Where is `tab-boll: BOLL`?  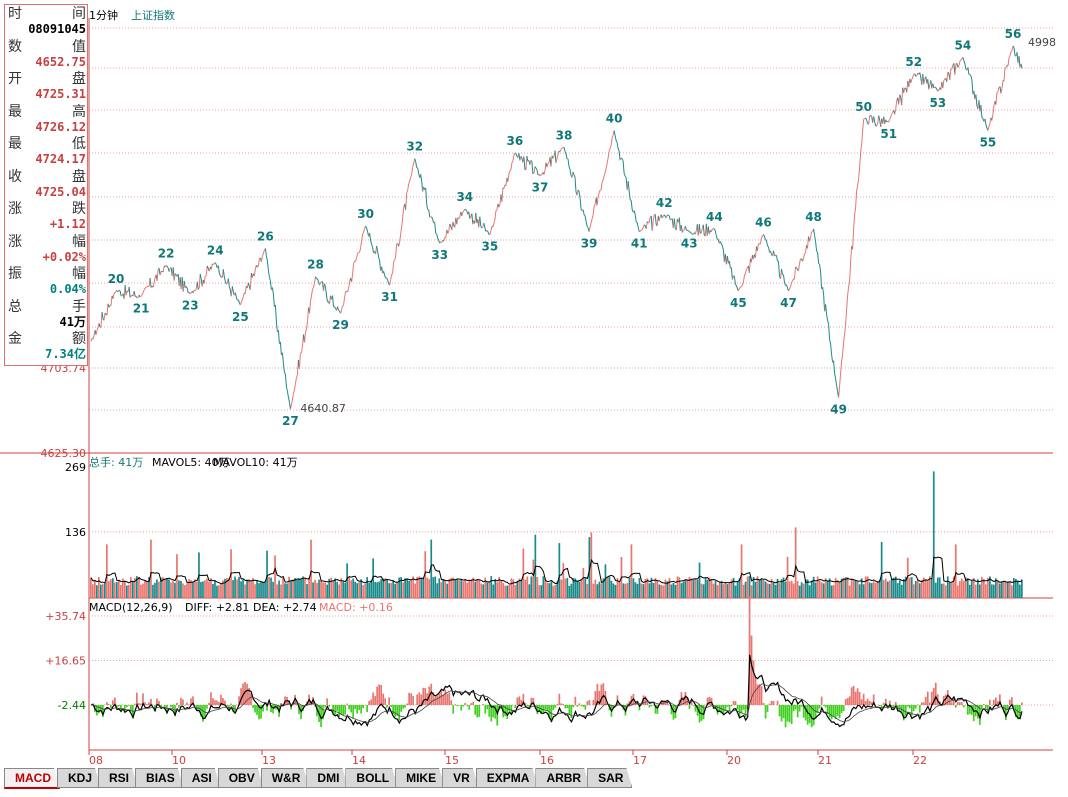 tab-boll: BOLL is located at coordinates (371, 778).